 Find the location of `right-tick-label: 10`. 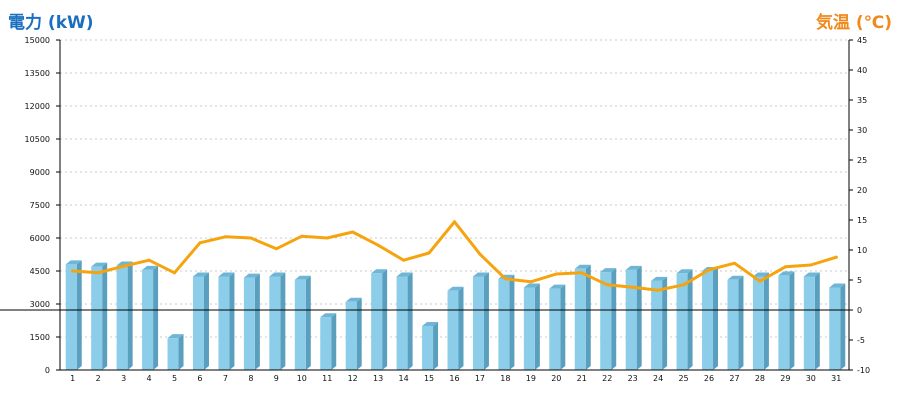

right-tick-label: 10 is located at coordinates (862, 250).